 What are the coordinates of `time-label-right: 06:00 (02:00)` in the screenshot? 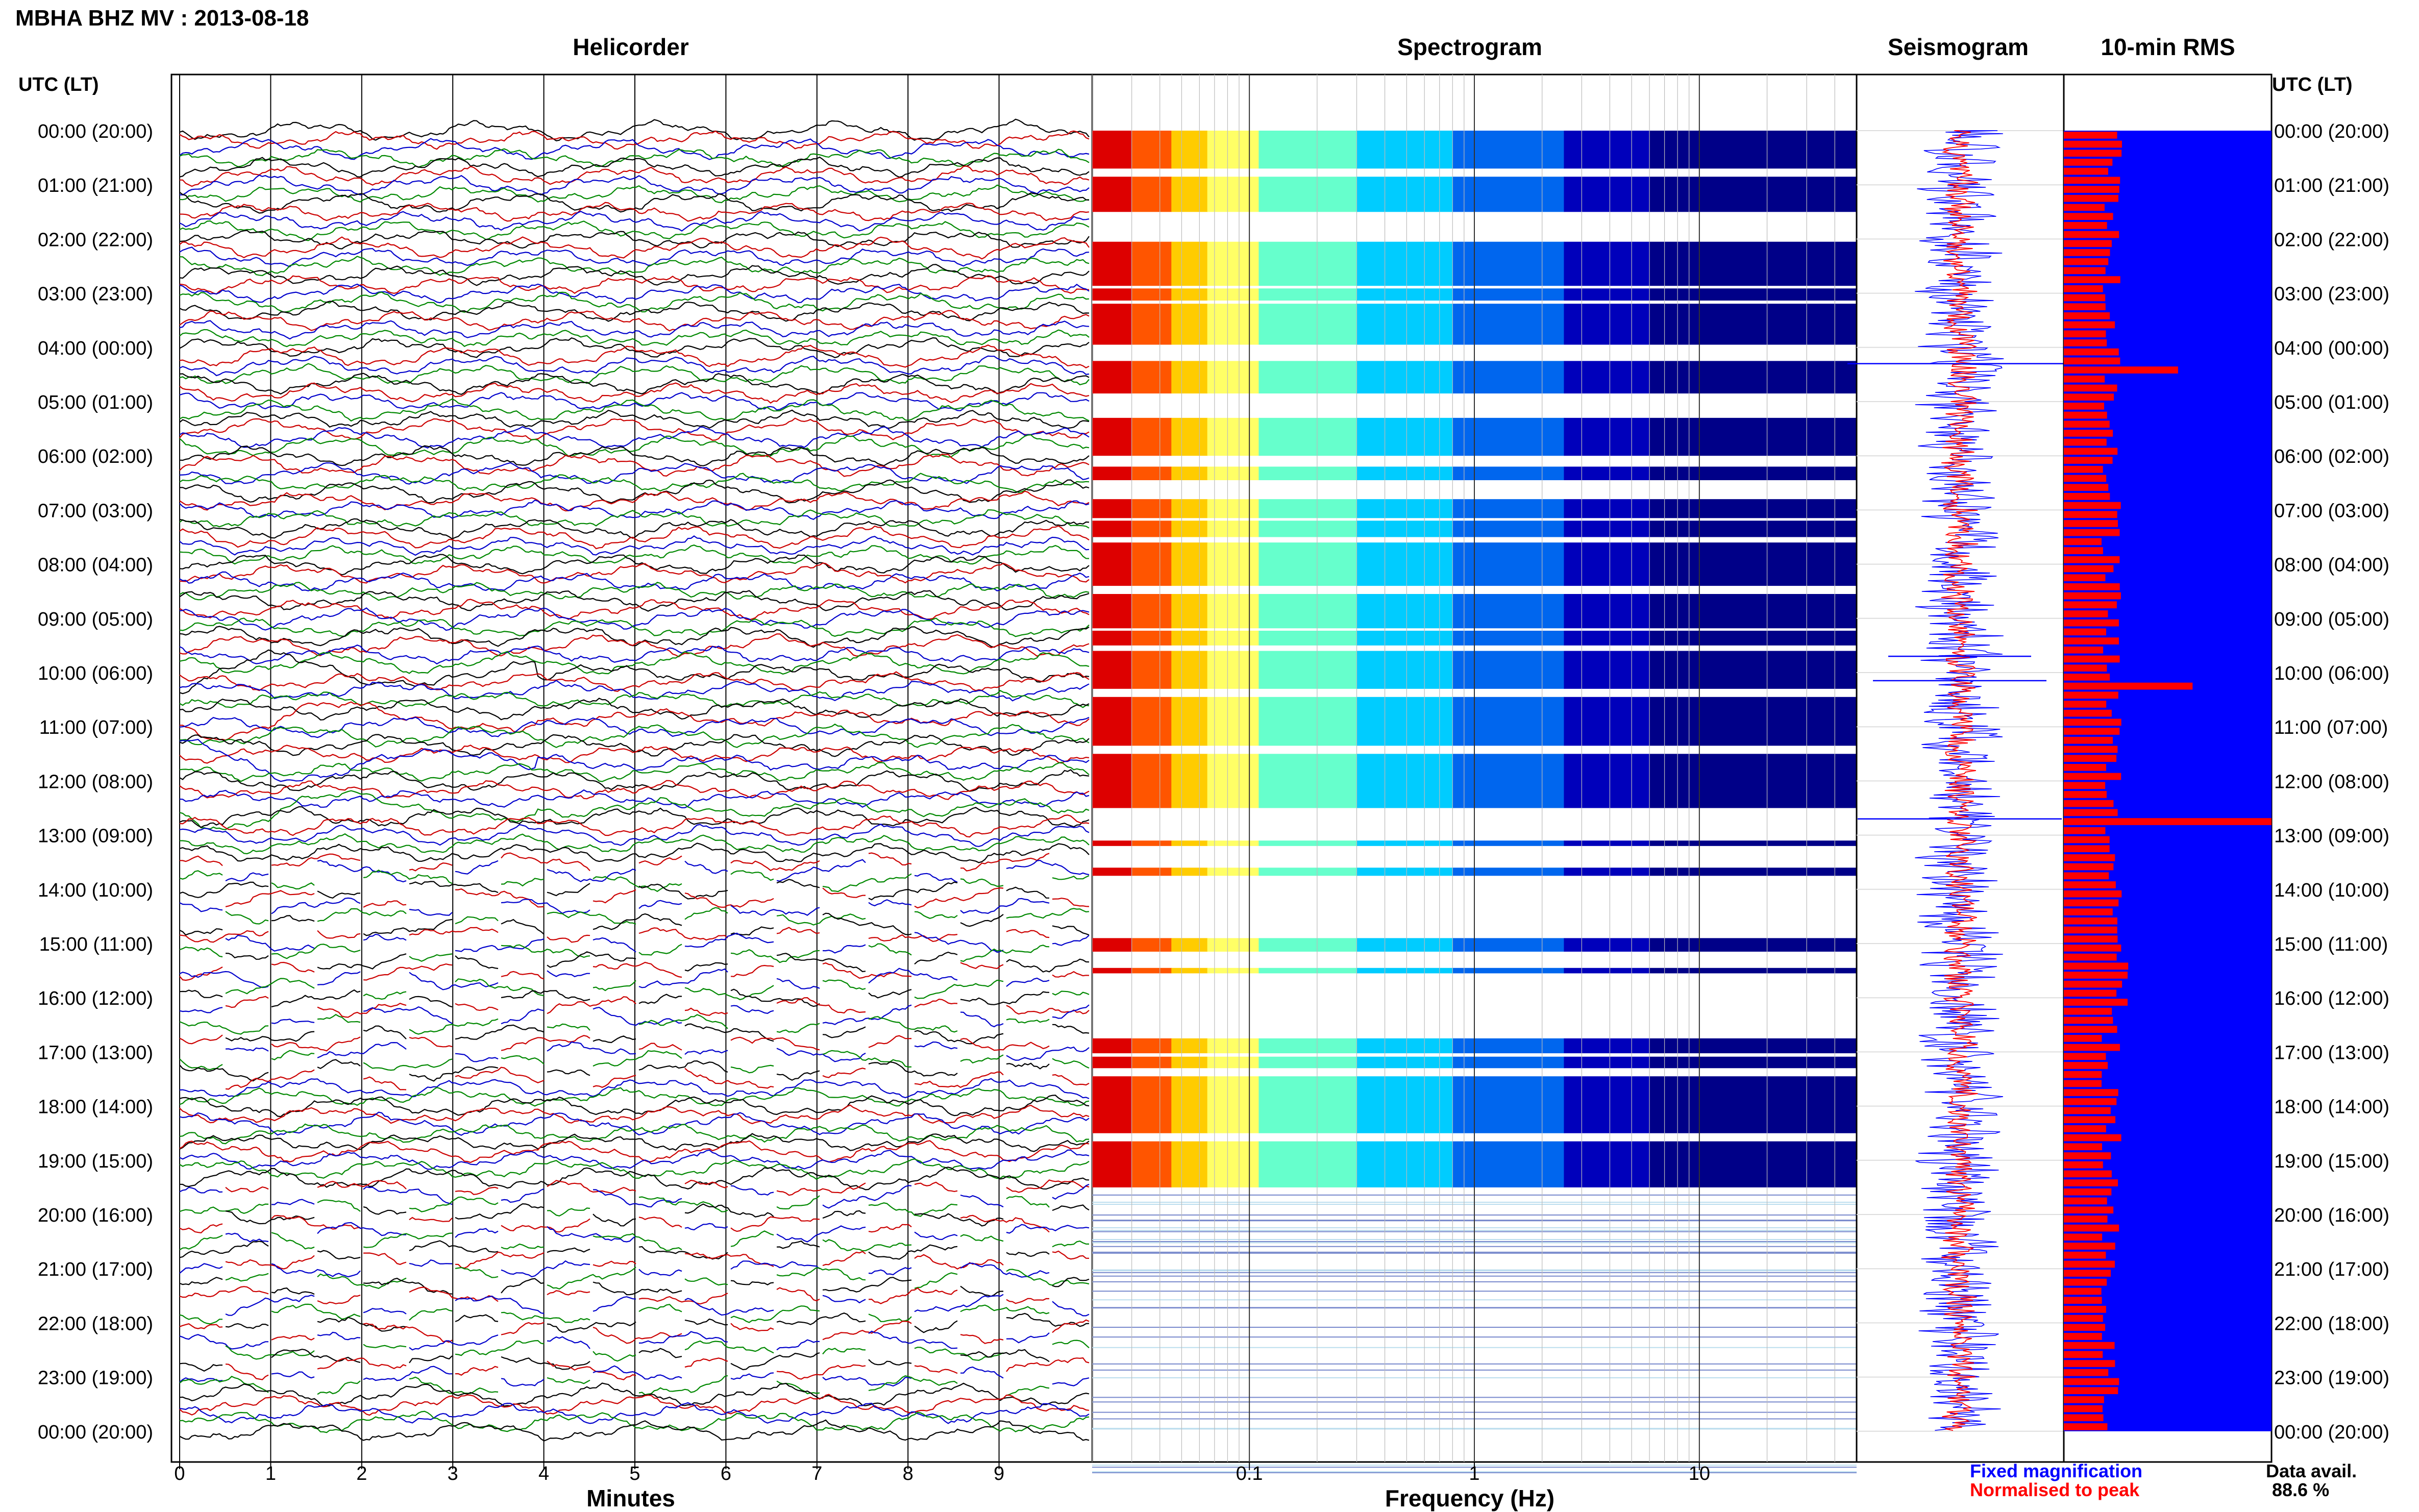 It's located at (2331, 456).